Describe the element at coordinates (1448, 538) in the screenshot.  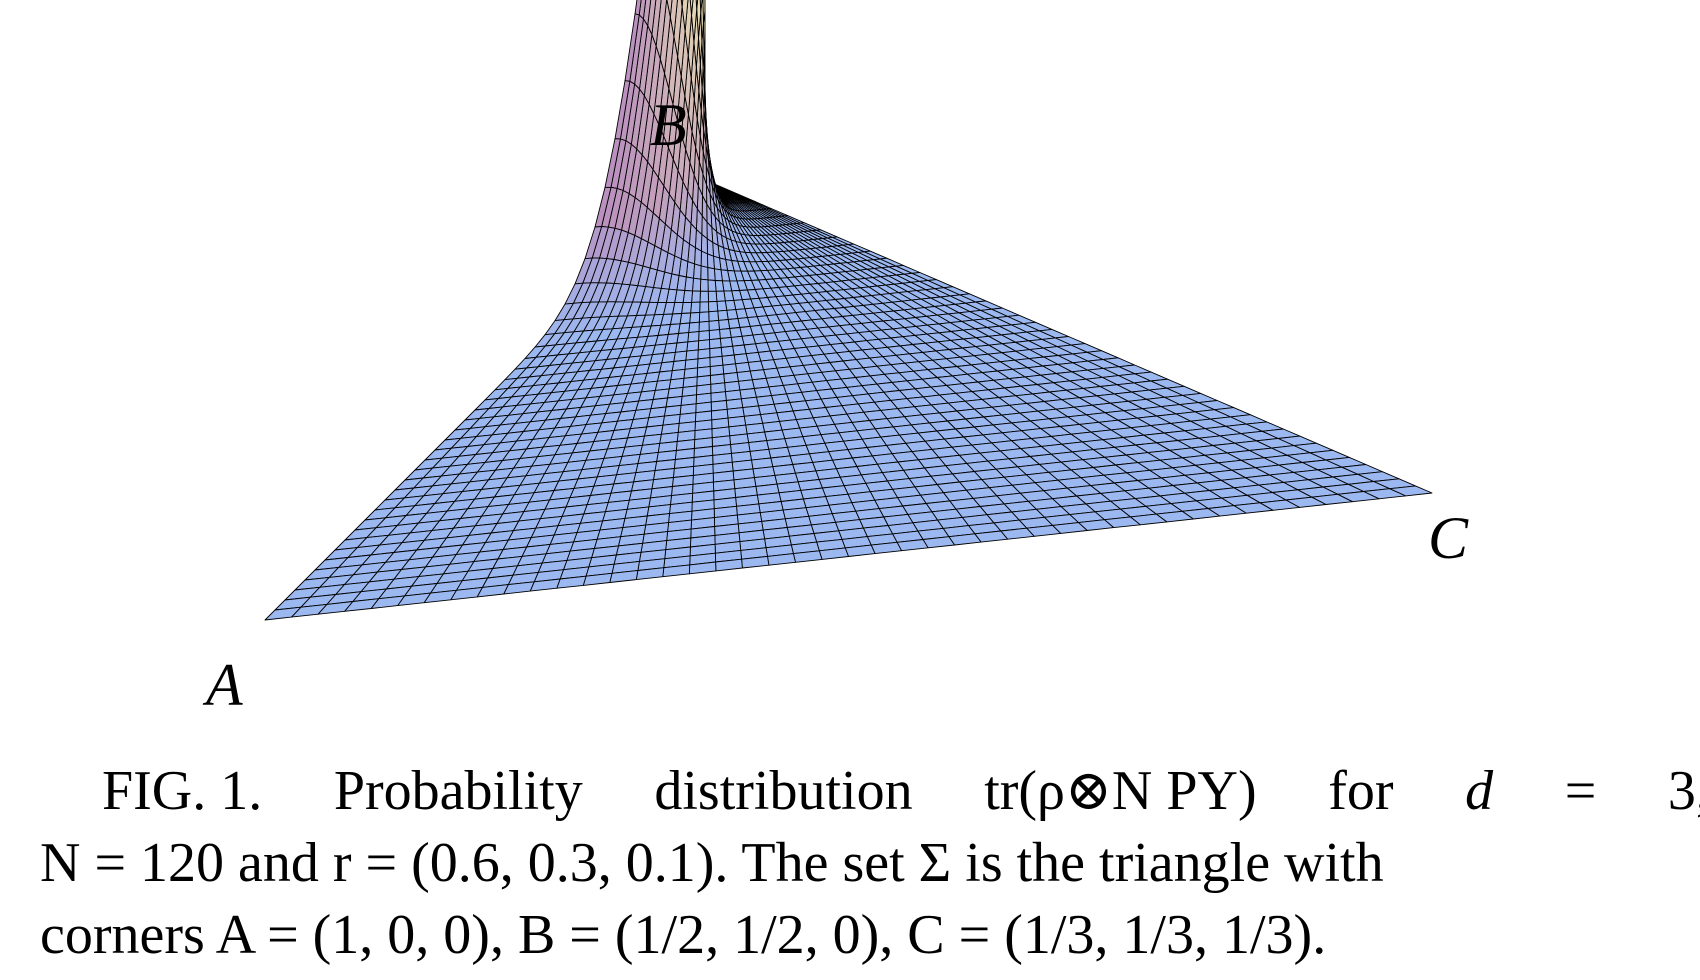
I see `corner-label-c: C` at that location.